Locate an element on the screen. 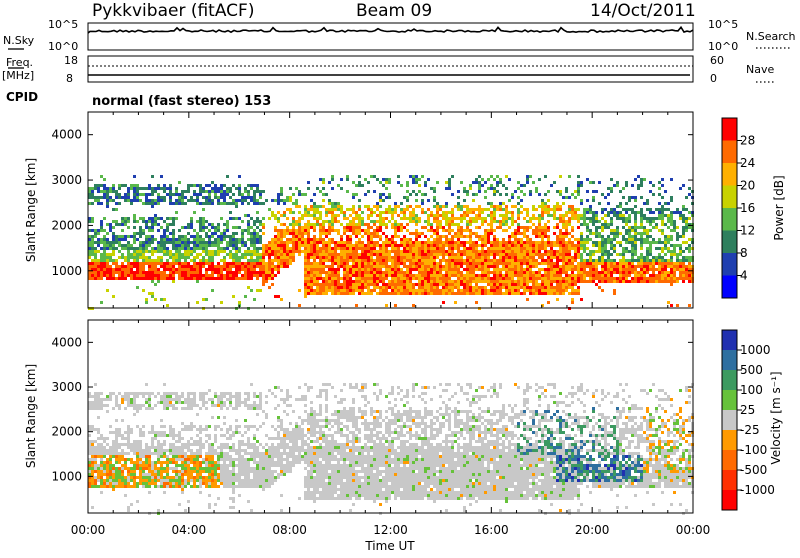  nsky-panel-frame is located at coordinates (390, 36).